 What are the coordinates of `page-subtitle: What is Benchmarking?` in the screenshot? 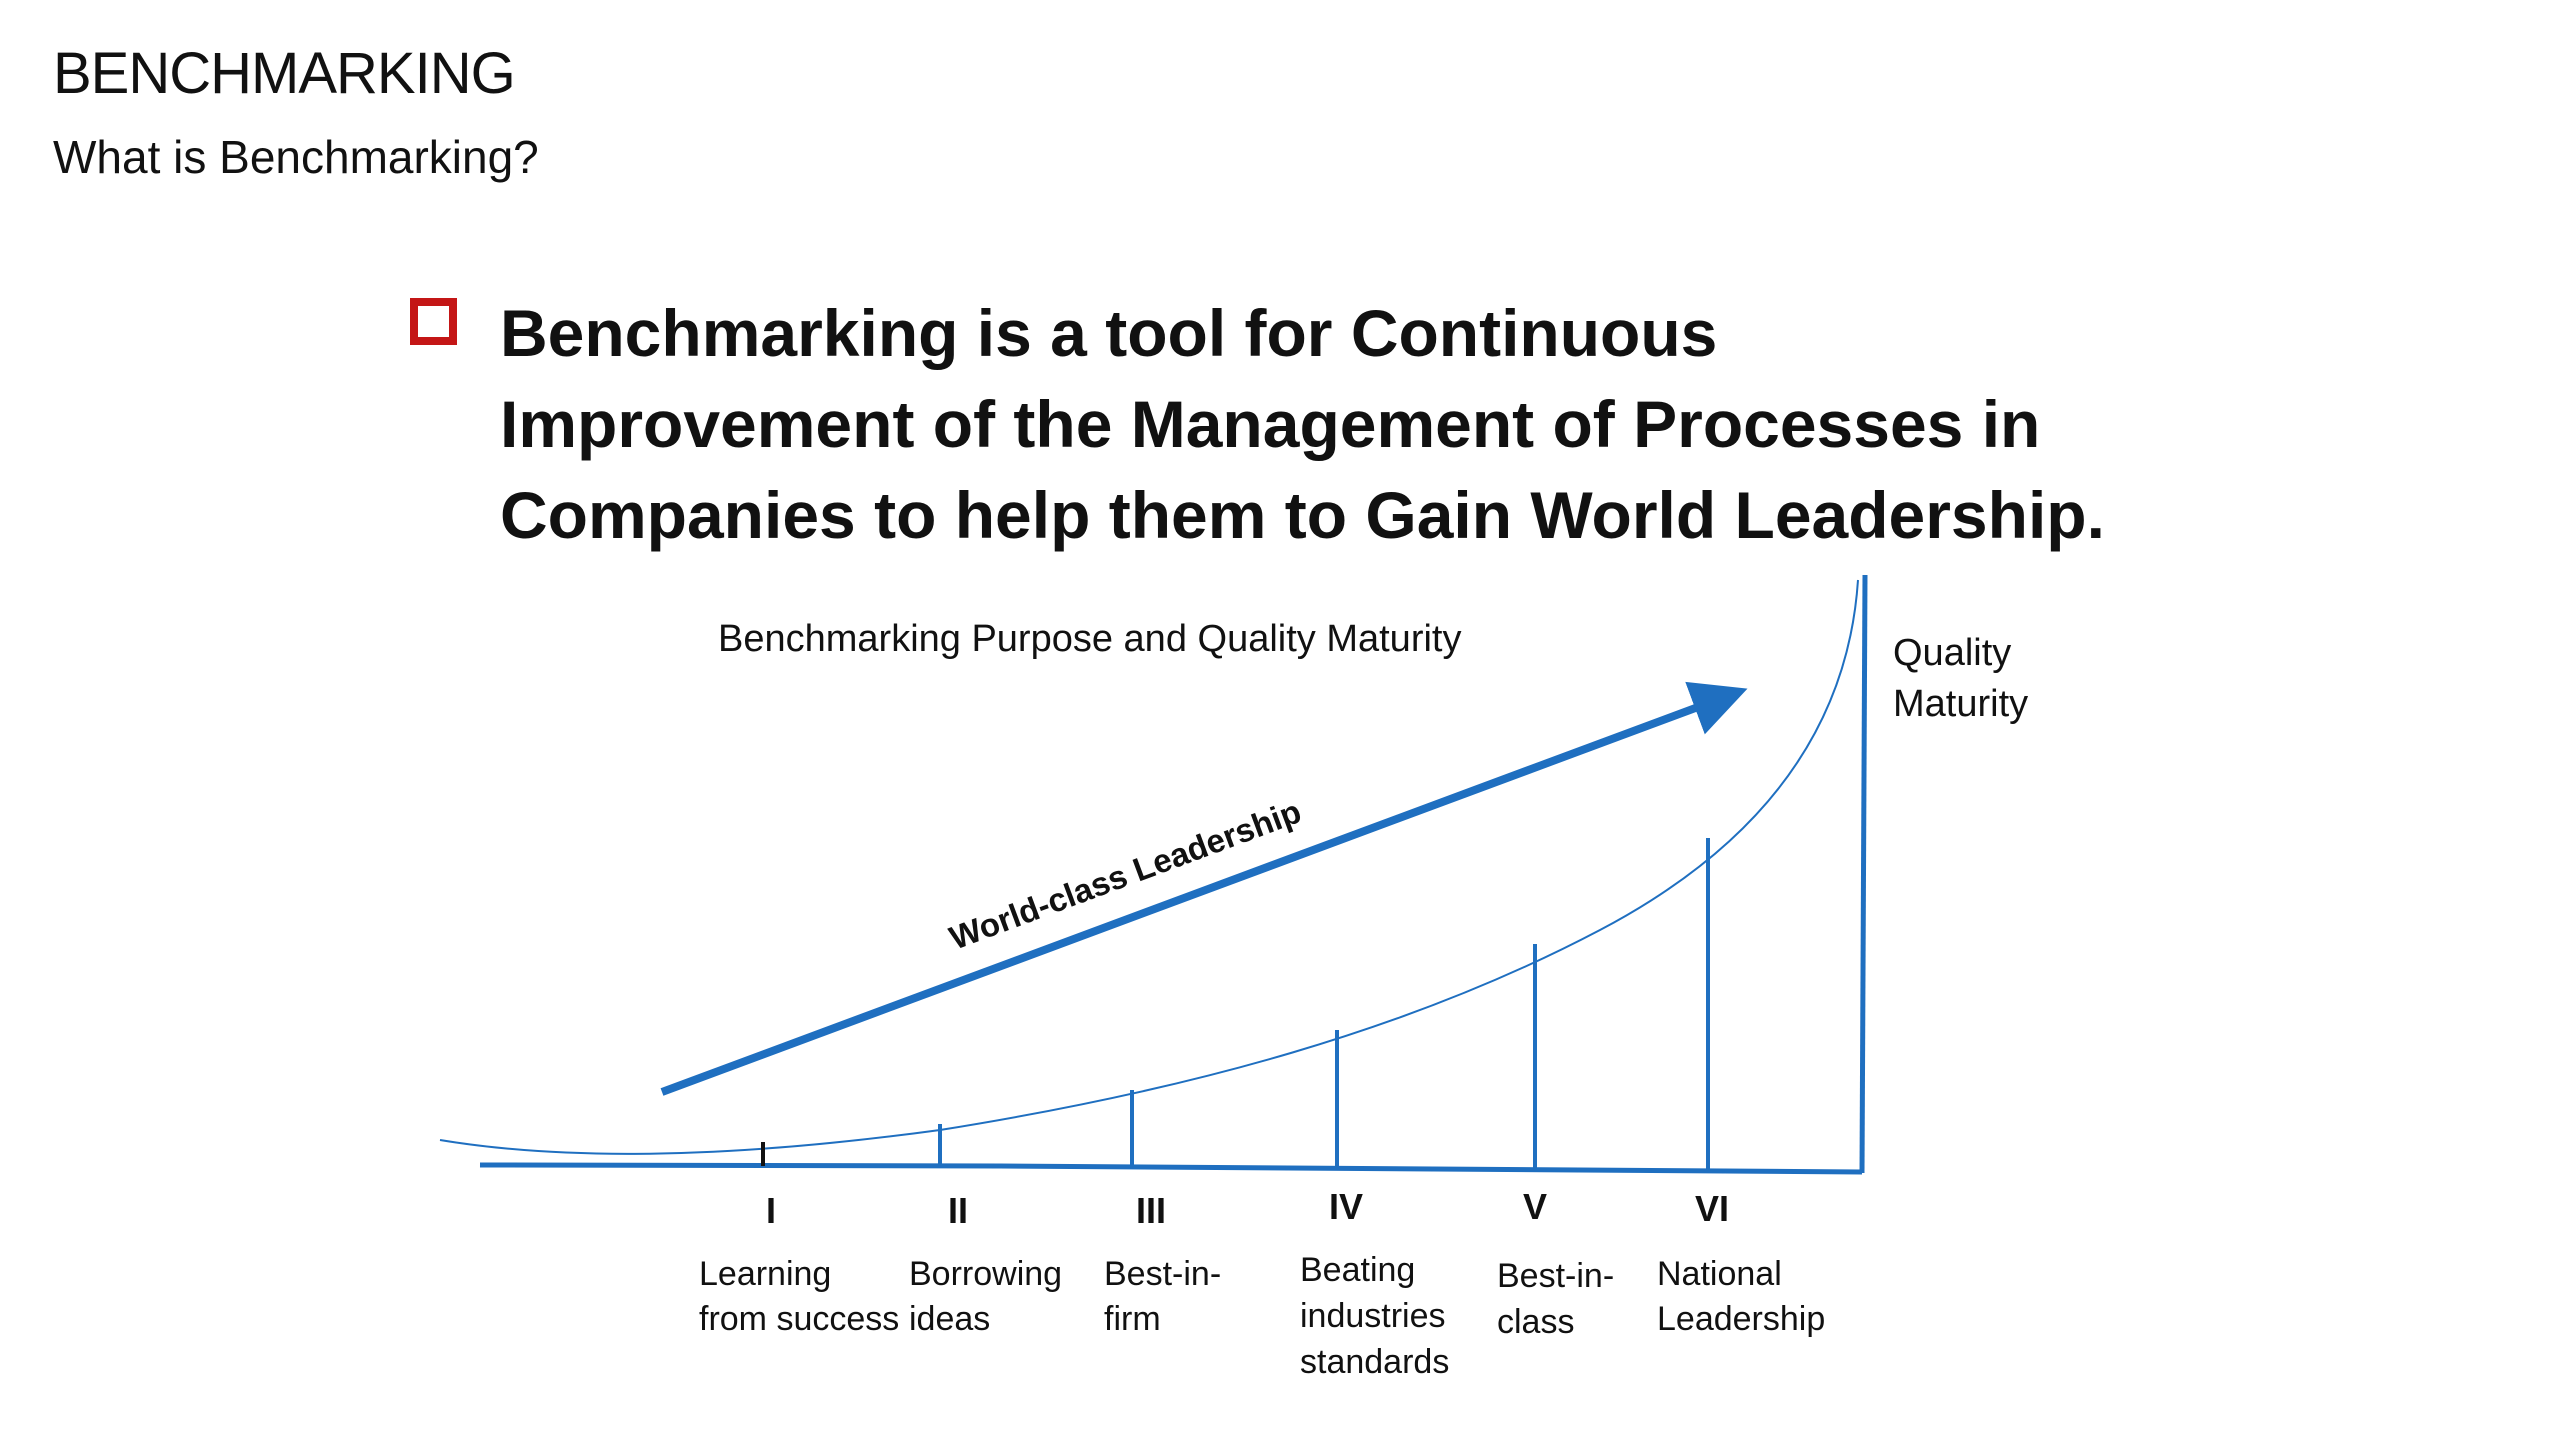 It's located at (296, 157).